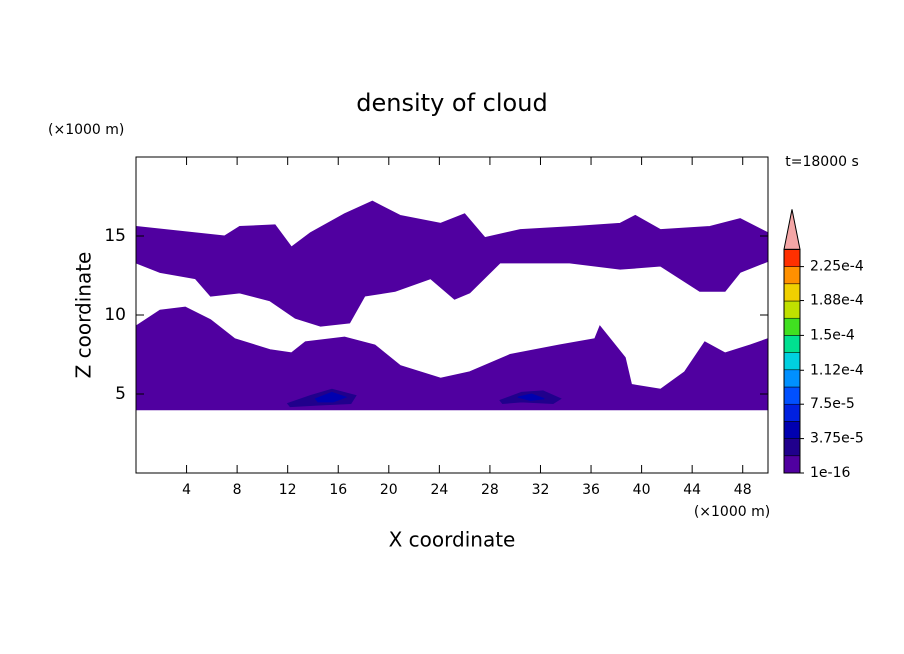 The width and height of the screenshot is (904, 654). What do you see at coordinates (832, 404) in the screenshot?
I see `colorbar-tick-label: 7.5e-5` at bounding box center [832, 404].